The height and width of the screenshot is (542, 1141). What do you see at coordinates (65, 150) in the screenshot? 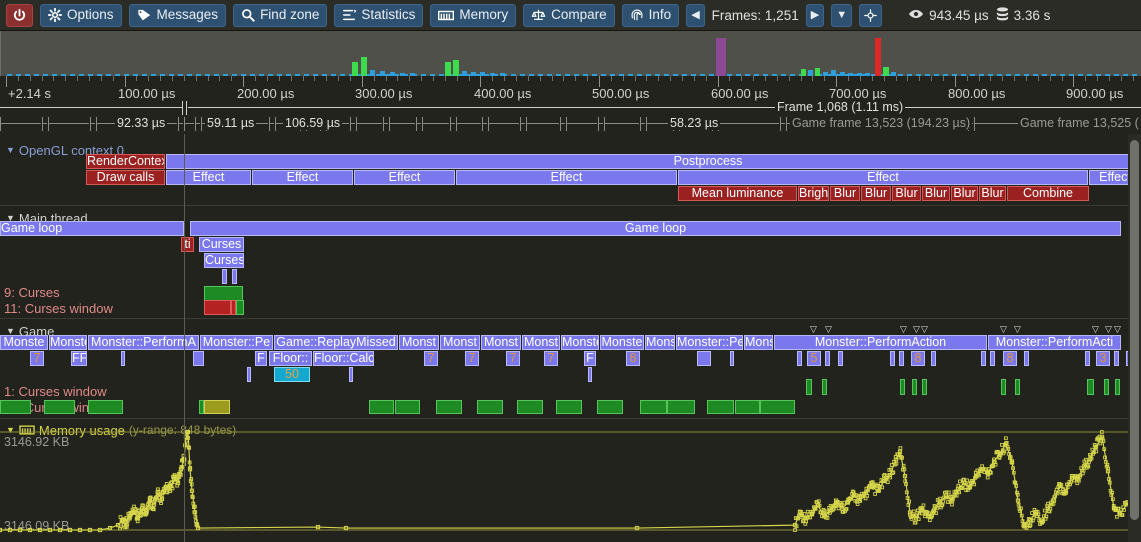
I see `section-header-opengl: ▼ OpenGL context 0` at bounding box center [65, 150].